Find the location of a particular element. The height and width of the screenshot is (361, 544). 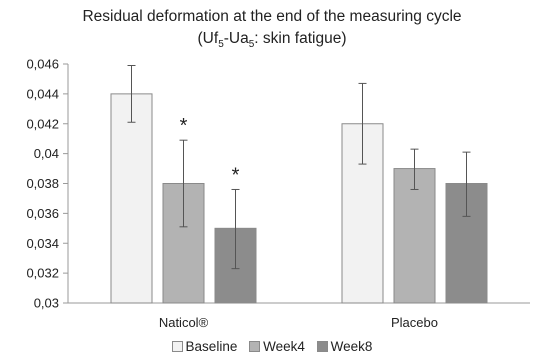

legend-swatch-baseline is located at coordinates (177, 346).